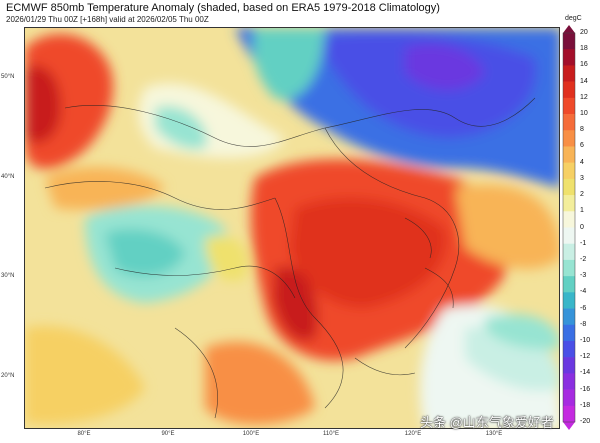 This screenshot has height=443, width=600. I want to click on colorbar-tick-label: -1, so click(583, 243).